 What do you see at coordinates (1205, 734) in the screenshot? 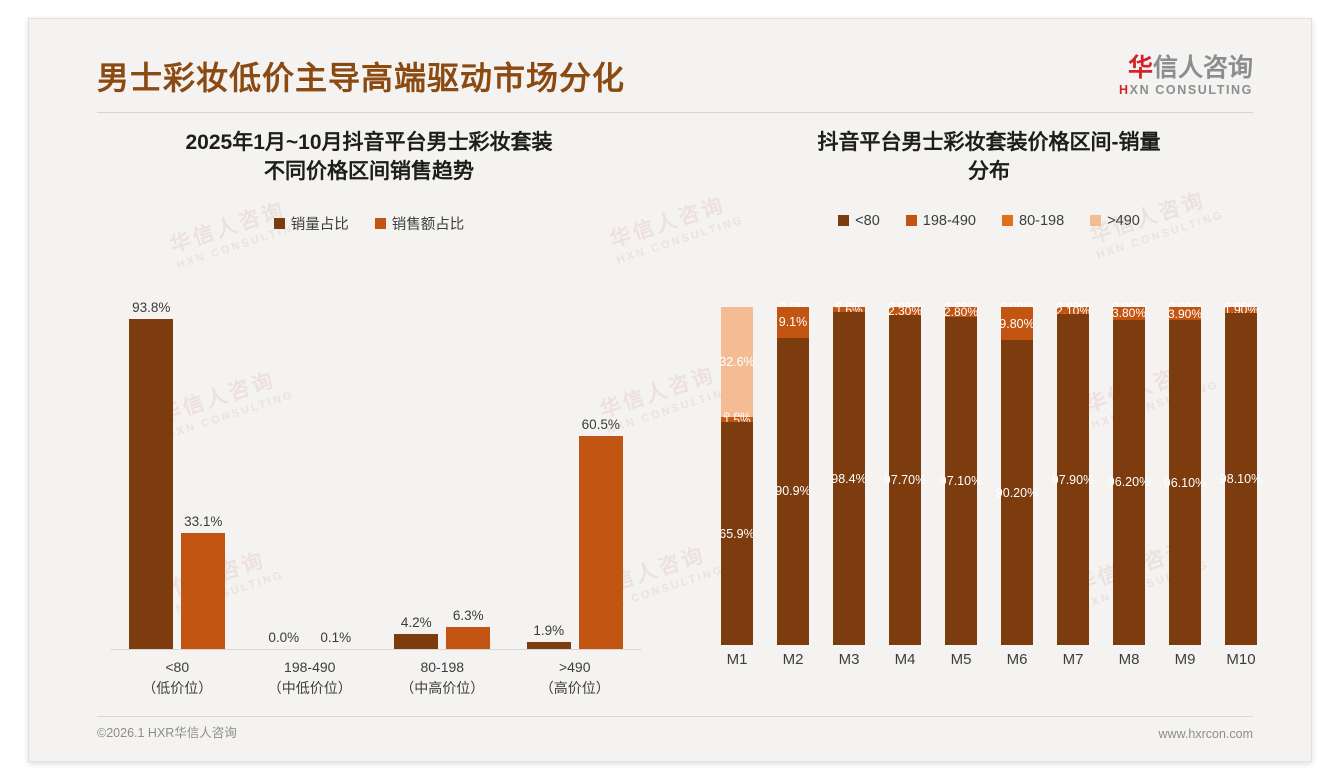
I see `footer-website: www.hxrcon.com` at bounding box center [1205, 734].